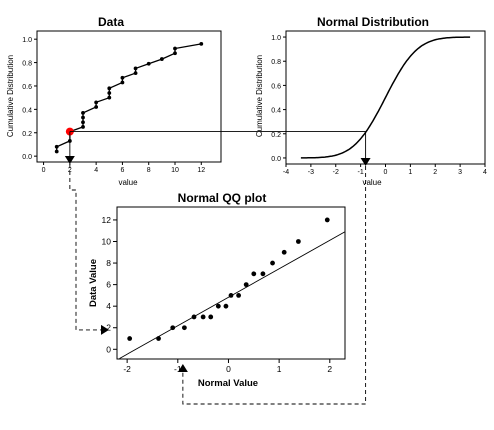 This screenshot has width=494, height=430. What do you see at coordinates (111, 22) in the screenshot?
I see `data-title: Data` at bounding box center [111, 22].